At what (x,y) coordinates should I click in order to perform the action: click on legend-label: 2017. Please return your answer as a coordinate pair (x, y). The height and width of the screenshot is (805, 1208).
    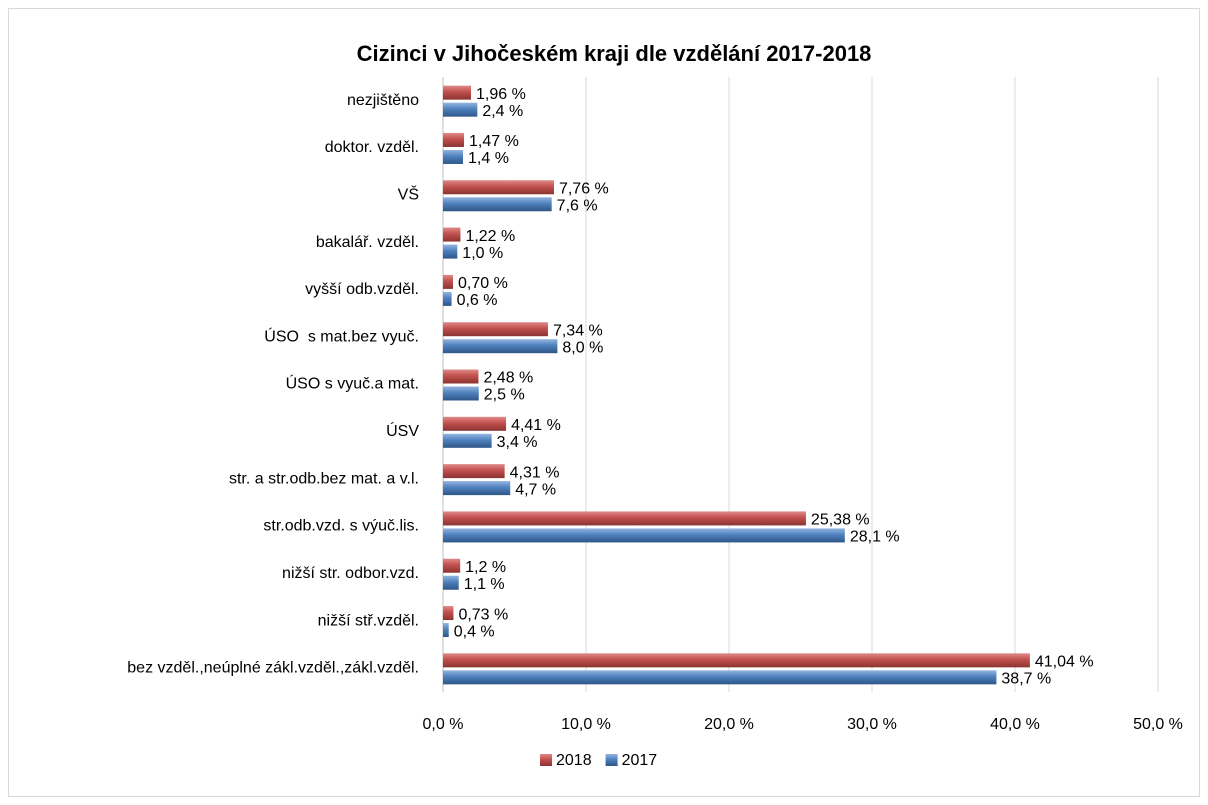
    Looking at the image, I should click on (640, 760).